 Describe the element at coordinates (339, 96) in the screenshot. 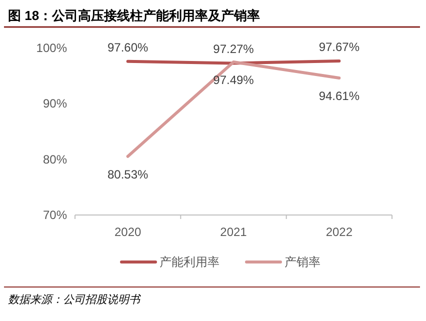

I see `data-label: 94.61%` at that location.